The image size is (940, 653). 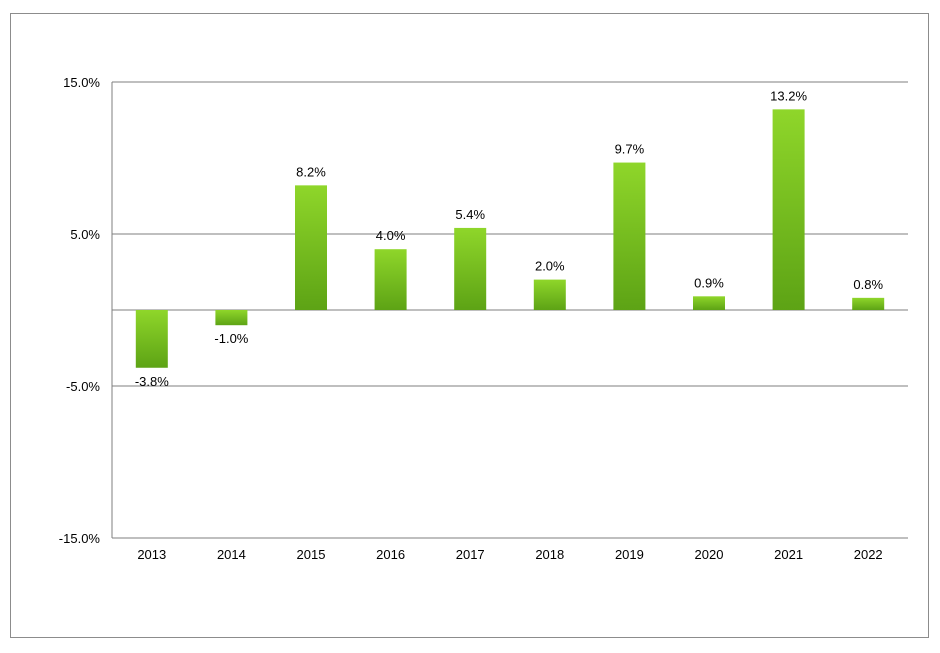 I want to click on x-tick-label: 2017, so click(x=470, y=554).